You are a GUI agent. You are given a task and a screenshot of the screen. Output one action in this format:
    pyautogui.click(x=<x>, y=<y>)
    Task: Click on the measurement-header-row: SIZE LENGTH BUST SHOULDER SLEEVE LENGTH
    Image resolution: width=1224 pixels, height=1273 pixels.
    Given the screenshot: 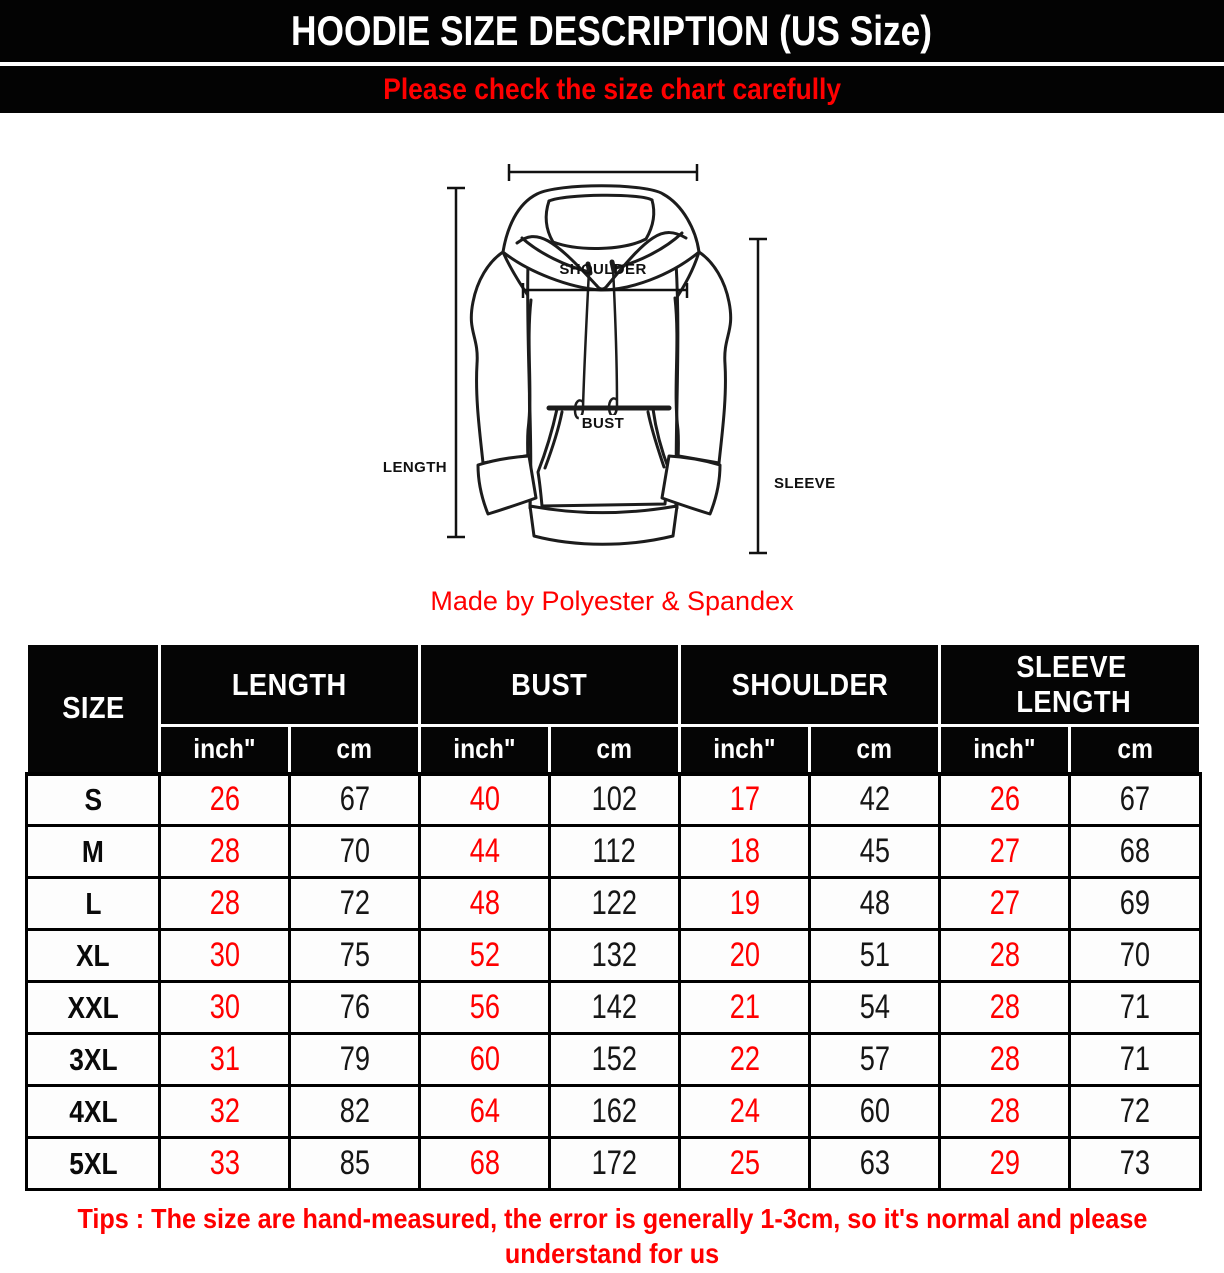 What is the action you would take?
    pyautogui.click(x=614, y=708)
    